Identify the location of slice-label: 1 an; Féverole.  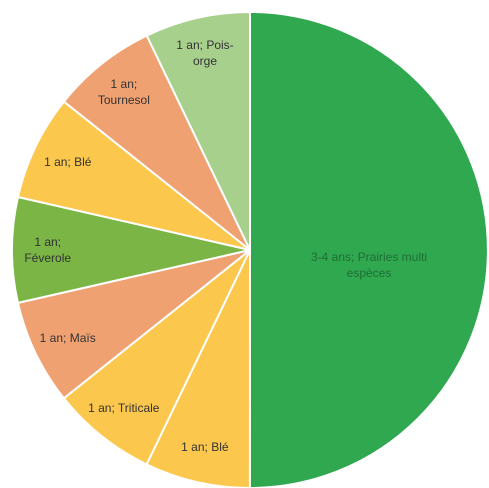
(48, 249).